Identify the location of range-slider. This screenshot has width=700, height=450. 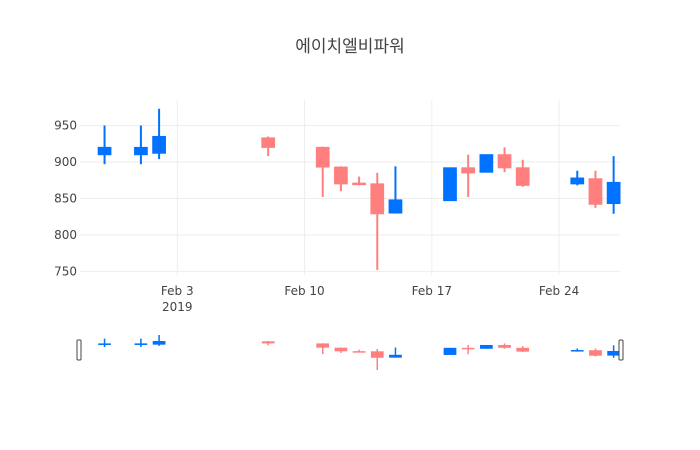
(350, 352).